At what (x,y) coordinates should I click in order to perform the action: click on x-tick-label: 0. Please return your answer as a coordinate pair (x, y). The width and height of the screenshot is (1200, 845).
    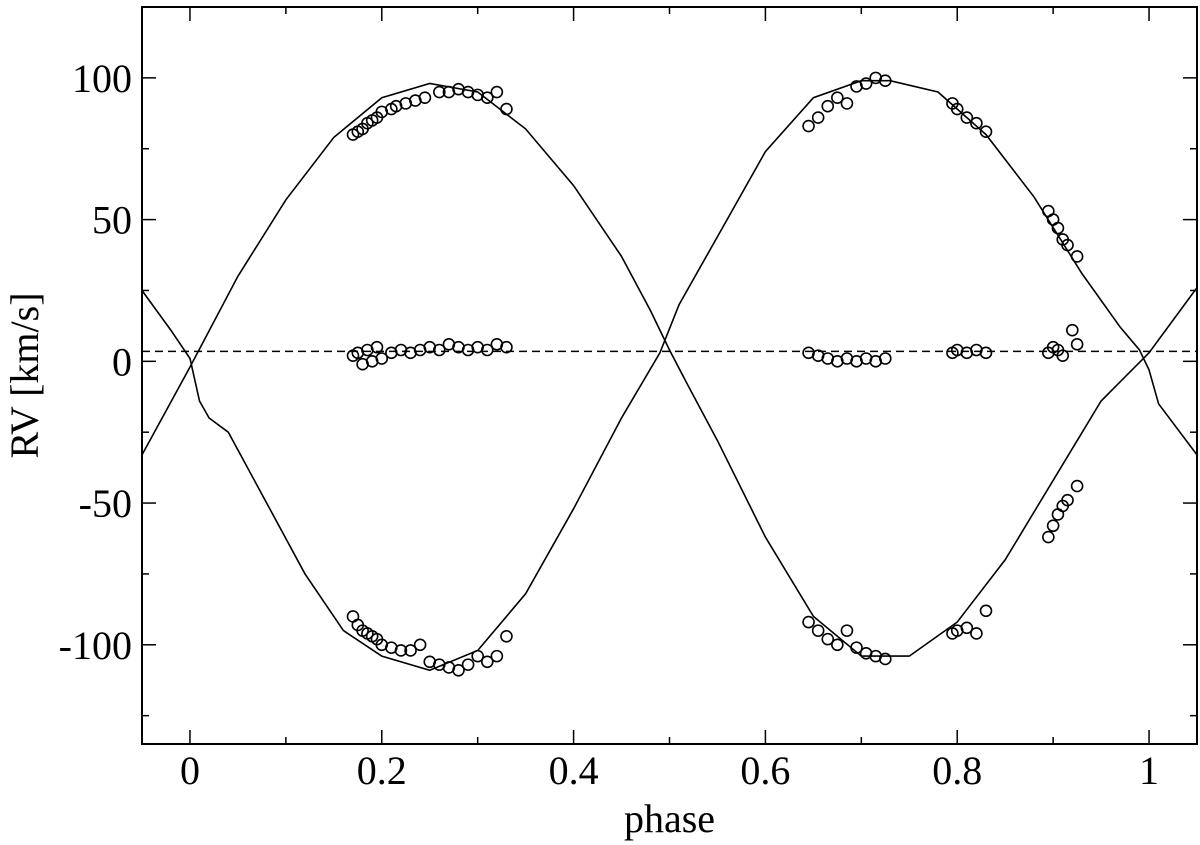
    Looking at the image, I should click on (190, 770).